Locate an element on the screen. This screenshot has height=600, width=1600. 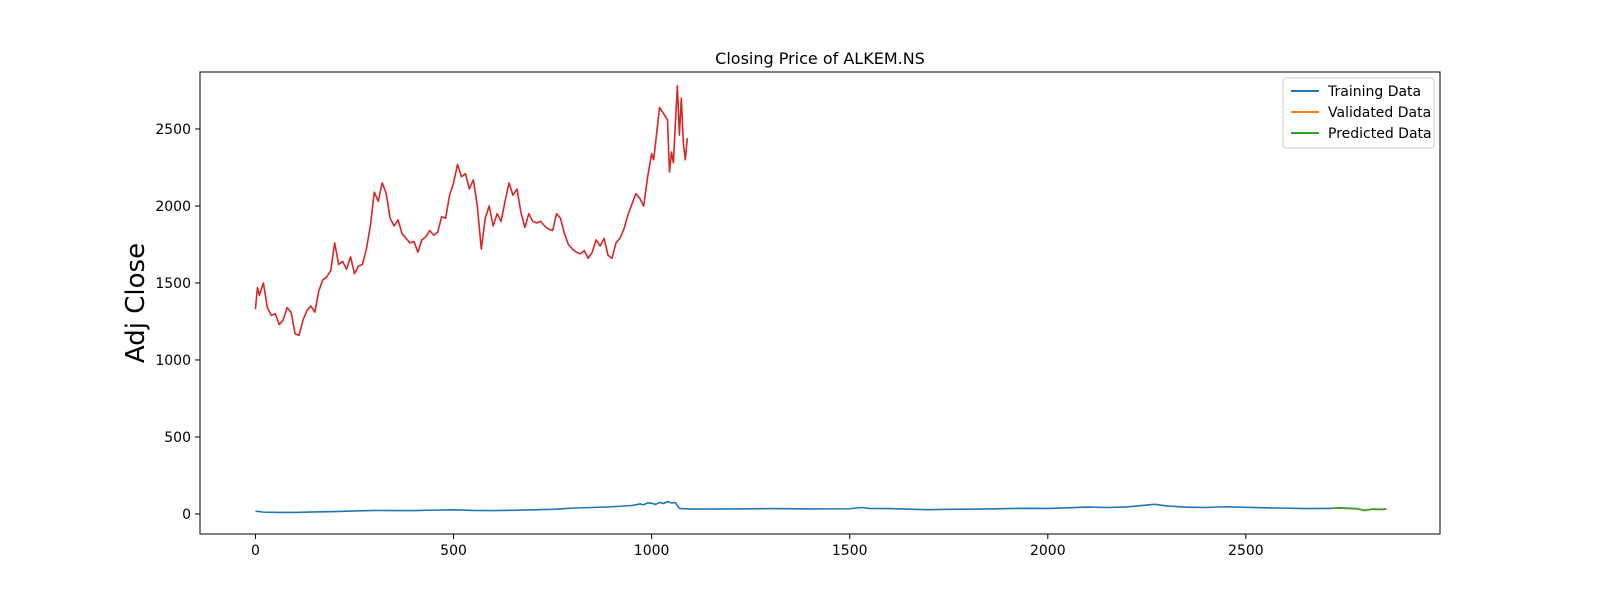
x-tick-label: 0 is located at coordinates (255, 551).